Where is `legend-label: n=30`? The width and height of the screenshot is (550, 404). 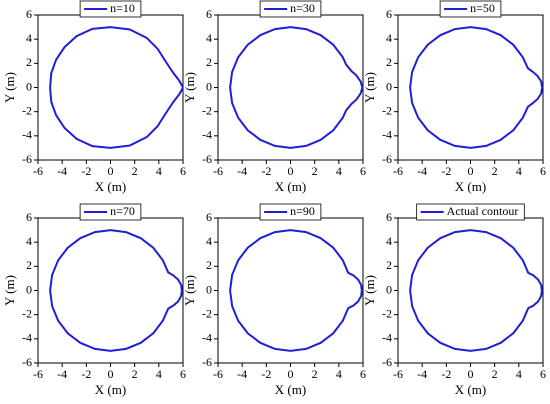
legend-label: n=30 is located at coordinates (302, 8).